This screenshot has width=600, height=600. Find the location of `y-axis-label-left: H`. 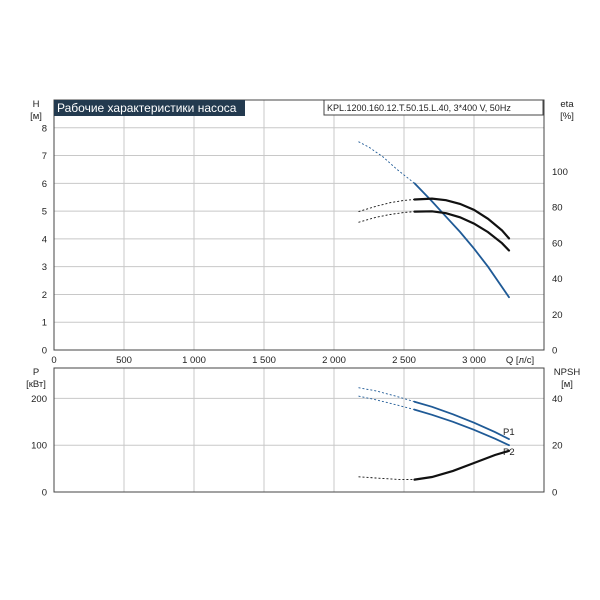

y-axis-label-left: H is located at coordinates (36, 104).